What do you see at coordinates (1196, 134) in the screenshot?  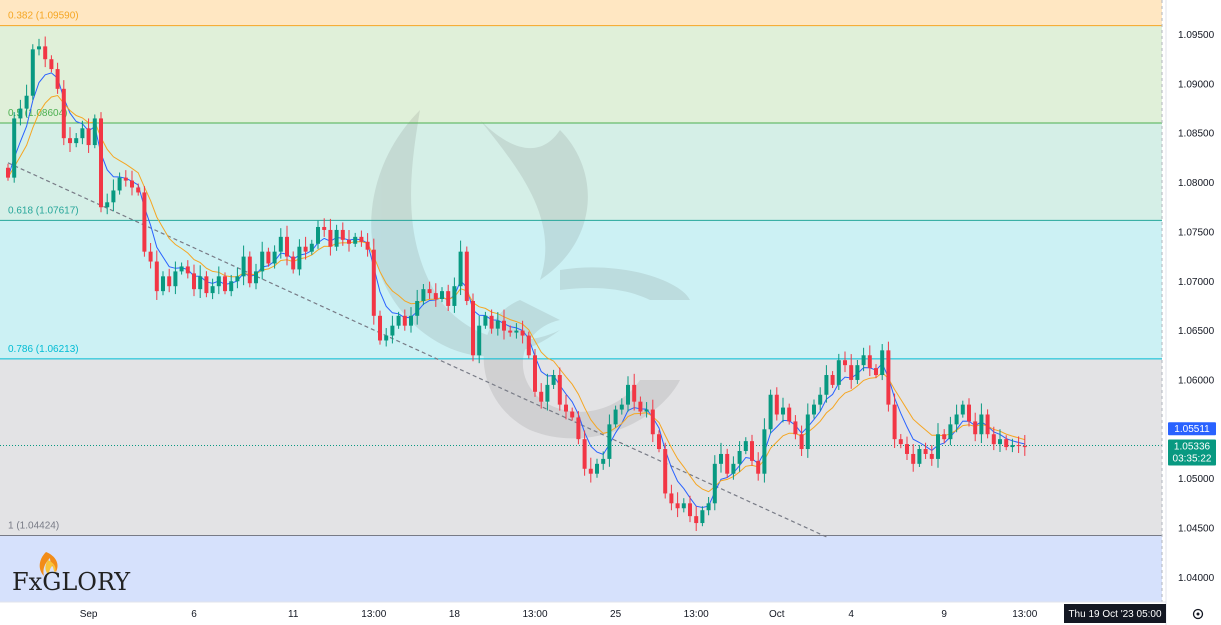 I see `y-tick-label: 1.08500` at bounding box center [1196, 134].